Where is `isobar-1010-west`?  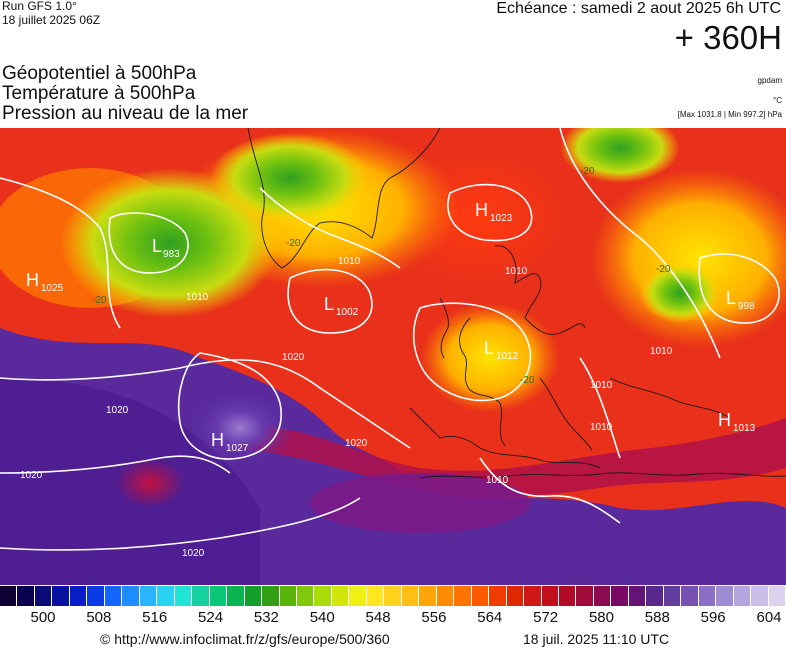 isobar-1010-west is located at coordinates (60, 253).